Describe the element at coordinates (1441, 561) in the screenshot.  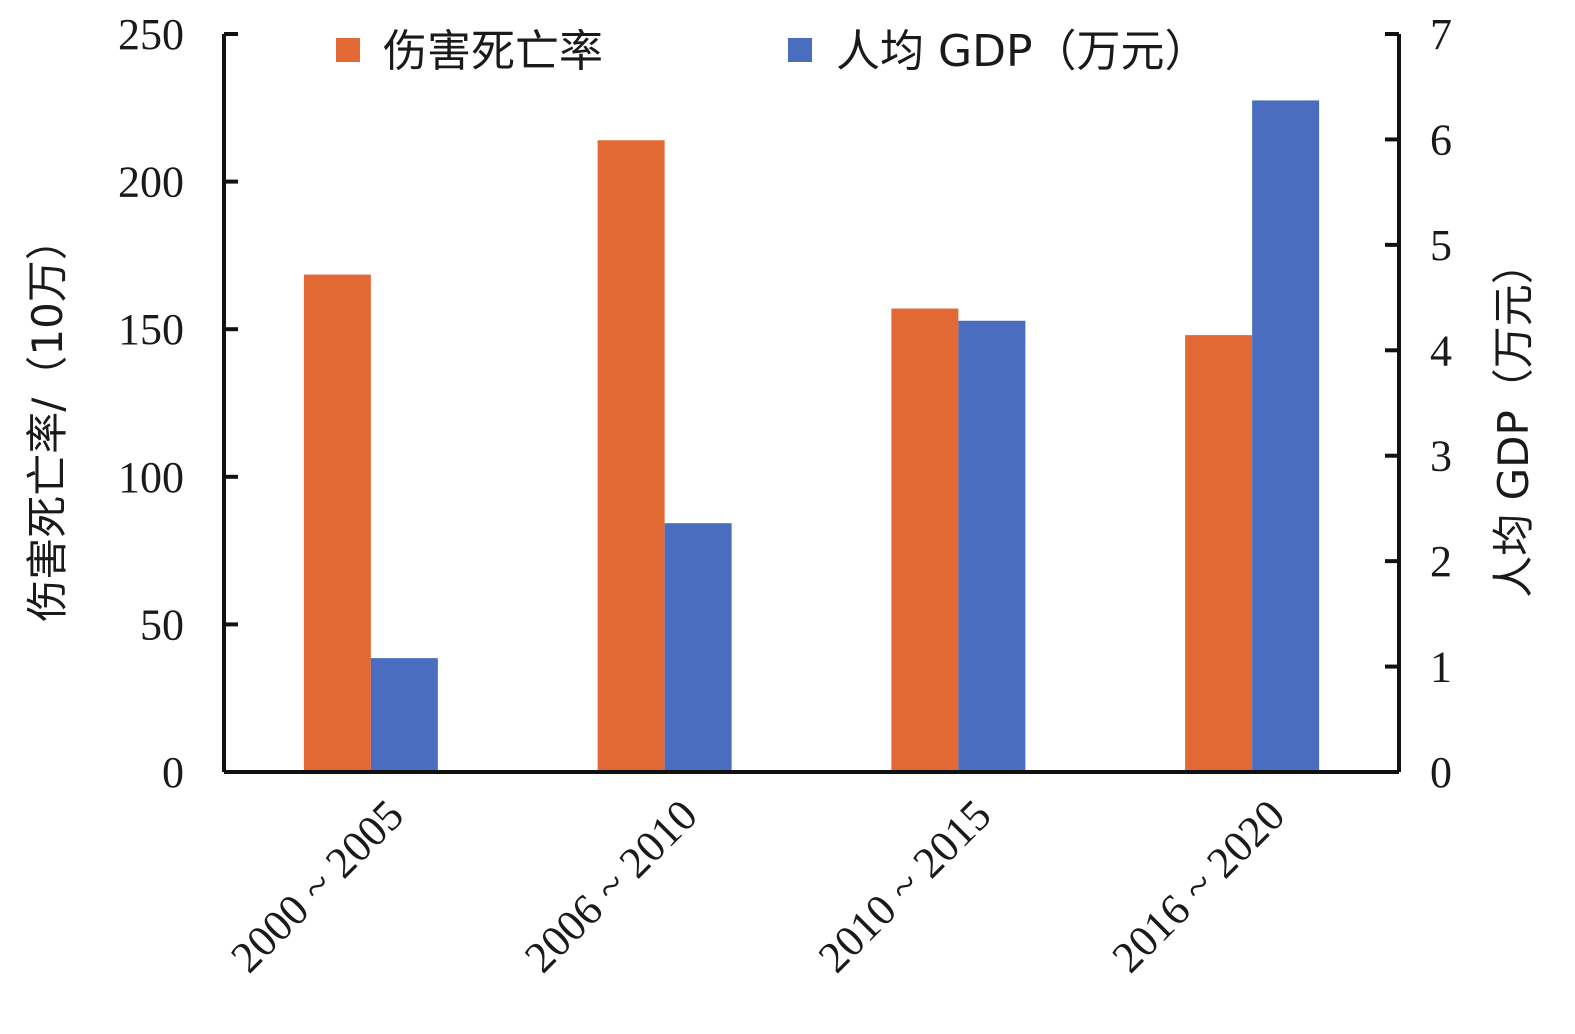
I see `y2-tick-label: 2` at that location.